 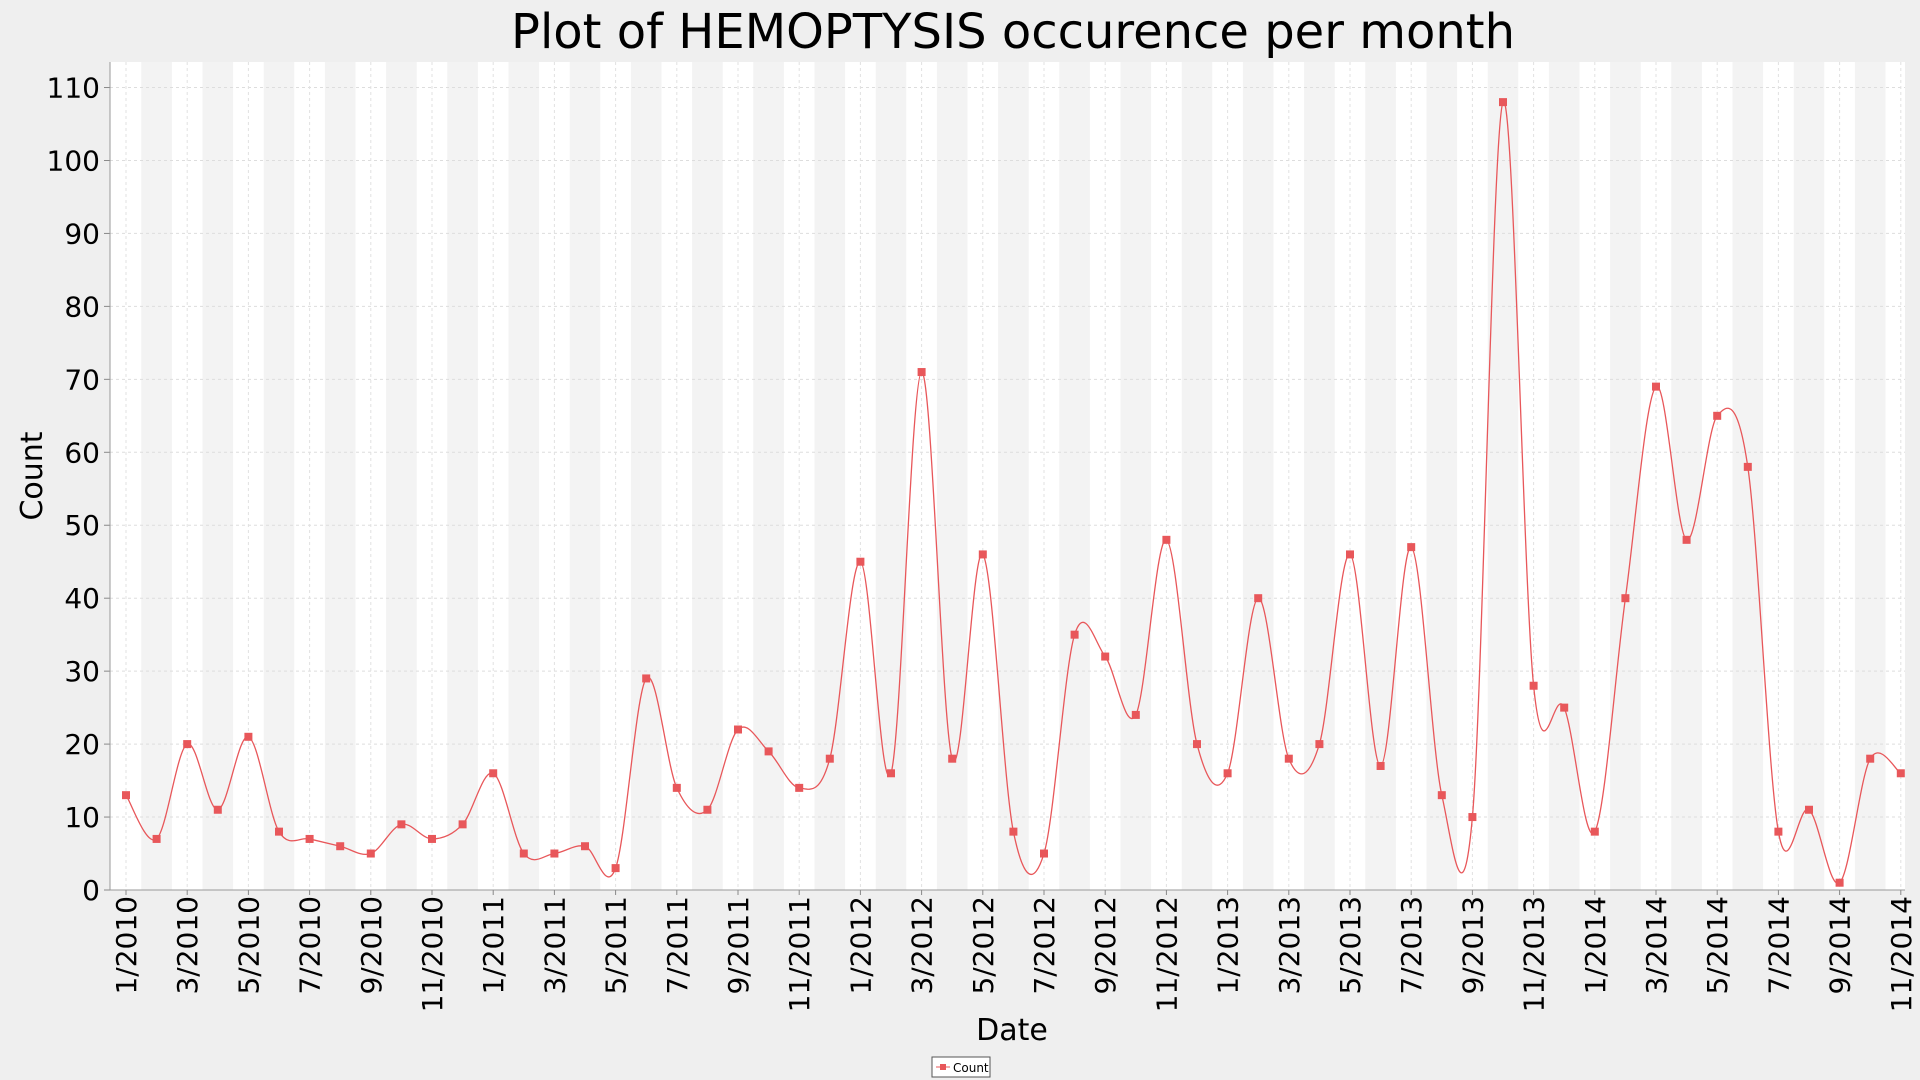 What do you see at coordinates (891, 773) in the screenshot?
I see `data-point-2/2012` at bounding box center [891, 773].